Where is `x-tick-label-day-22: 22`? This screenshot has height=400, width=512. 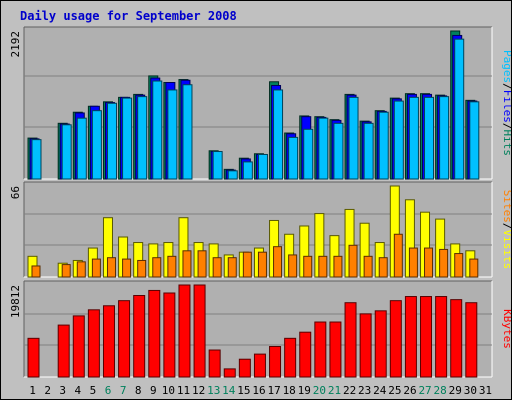 x-tick-label-day-22: 22 is located at coordinates (349, 390).